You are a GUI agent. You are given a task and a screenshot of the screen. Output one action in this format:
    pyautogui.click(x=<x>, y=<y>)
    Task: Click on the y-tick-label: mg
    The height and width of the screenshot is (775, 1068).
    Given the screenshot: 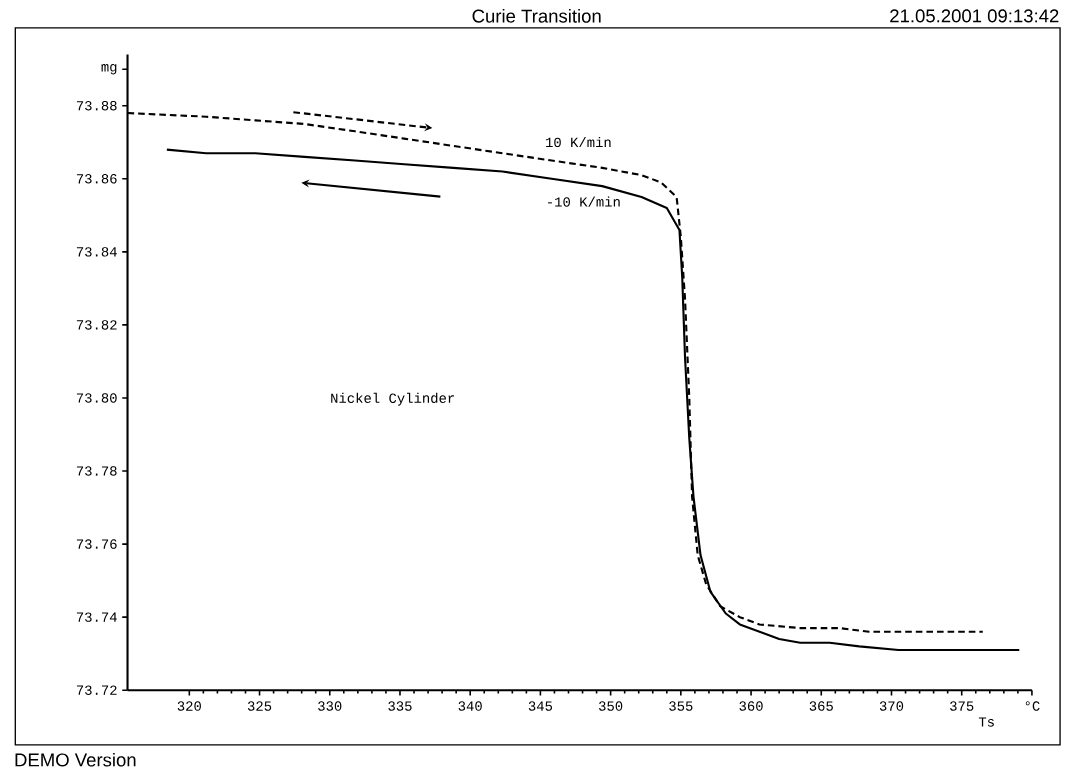 What is the action you would take?
    pyautogui.click(x=109, y=69)
    